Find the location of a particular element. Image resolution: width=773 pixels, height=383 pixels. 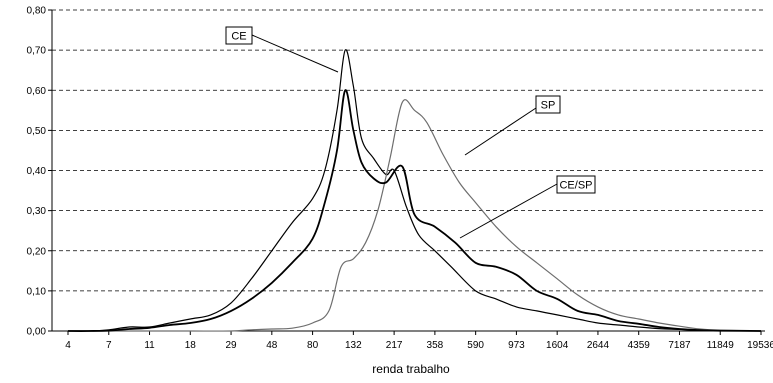

x-tick-label: 1604 is located at coordinates (557, 345).